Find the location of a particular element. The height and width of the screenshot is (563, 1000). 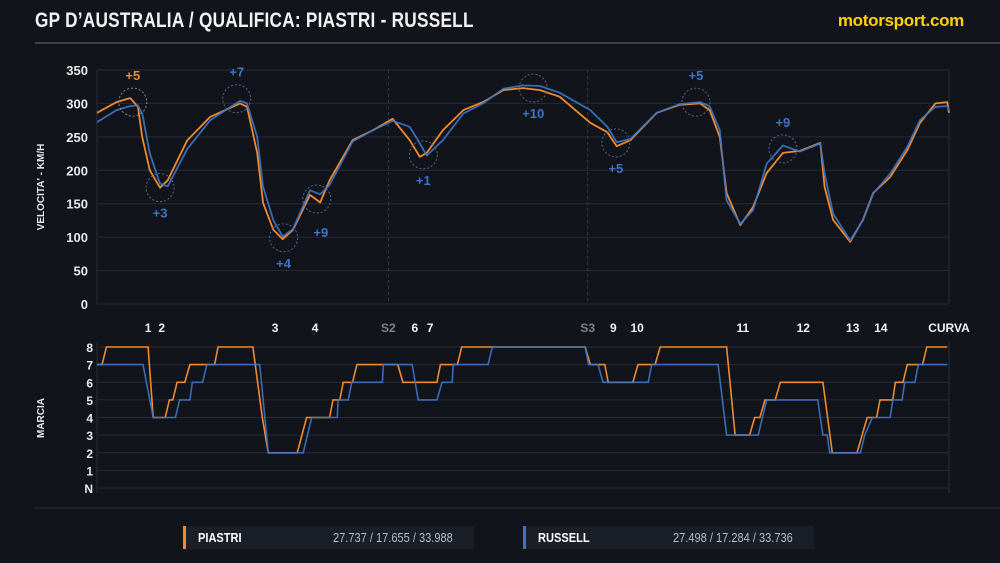

legend-russell-times: 27.498 / 17.284 / 33.736 is located at coordinates (733, 537).